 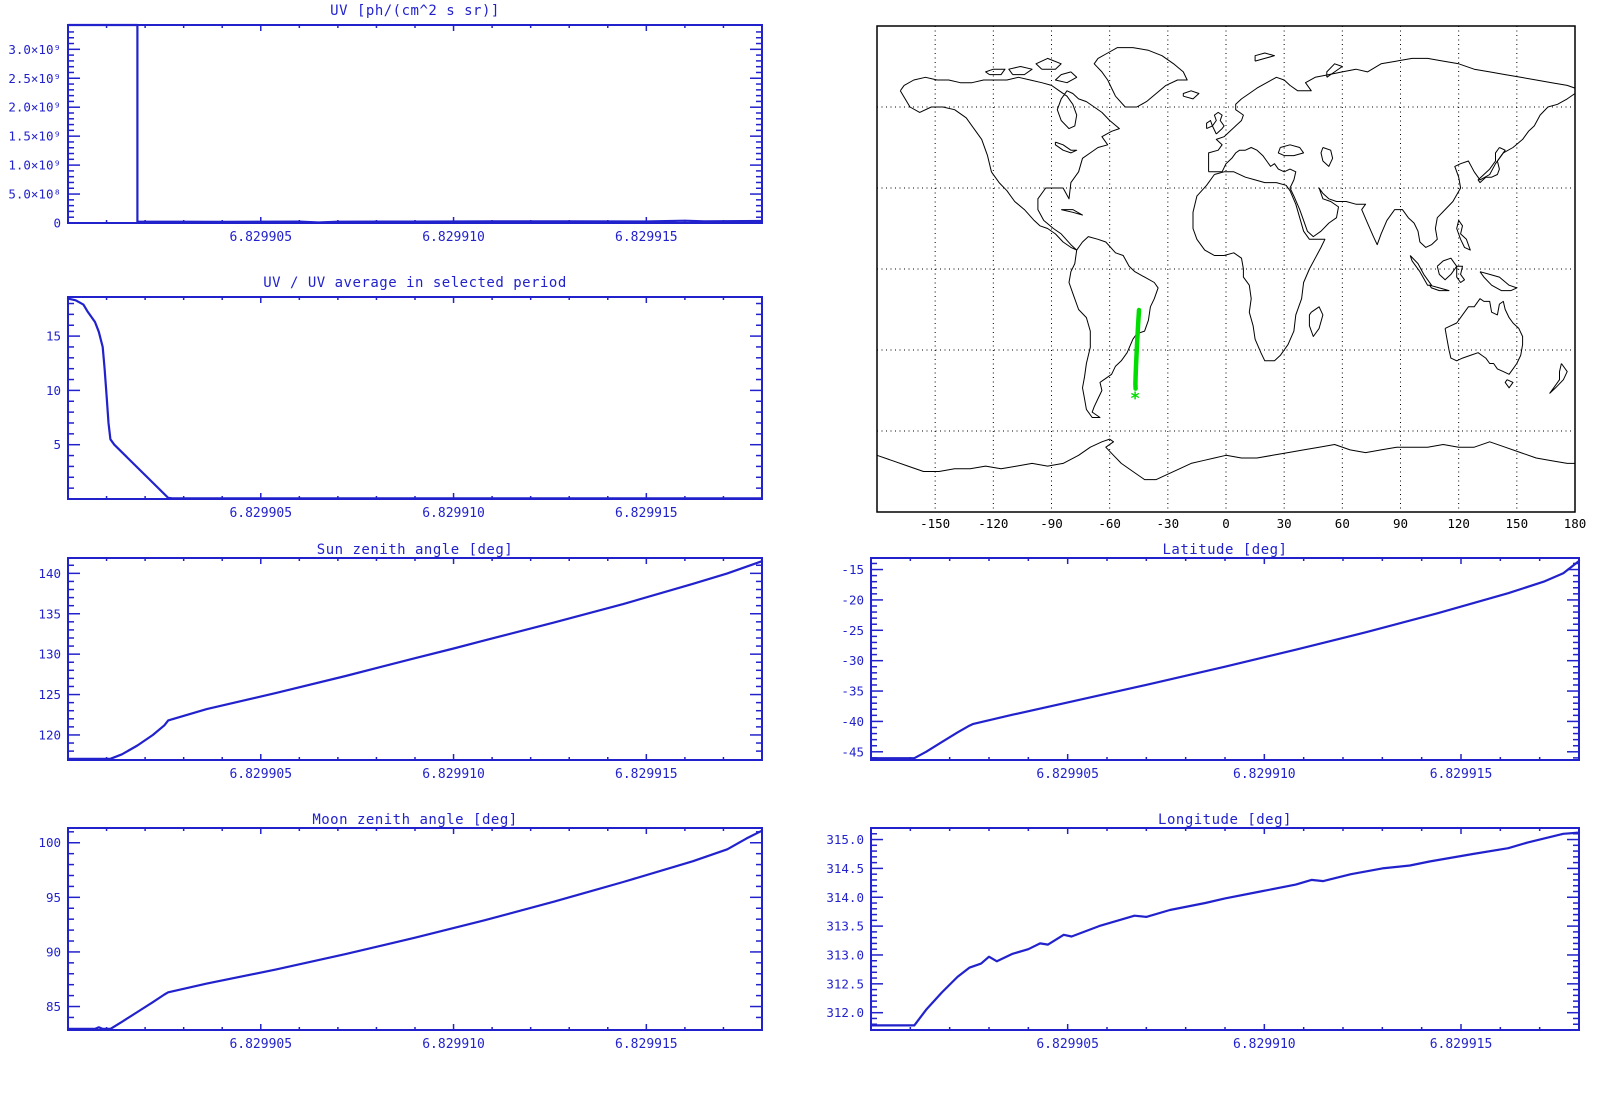 I want to click on svg-text: 3.0×10⁹, so click(x=34, y=49).